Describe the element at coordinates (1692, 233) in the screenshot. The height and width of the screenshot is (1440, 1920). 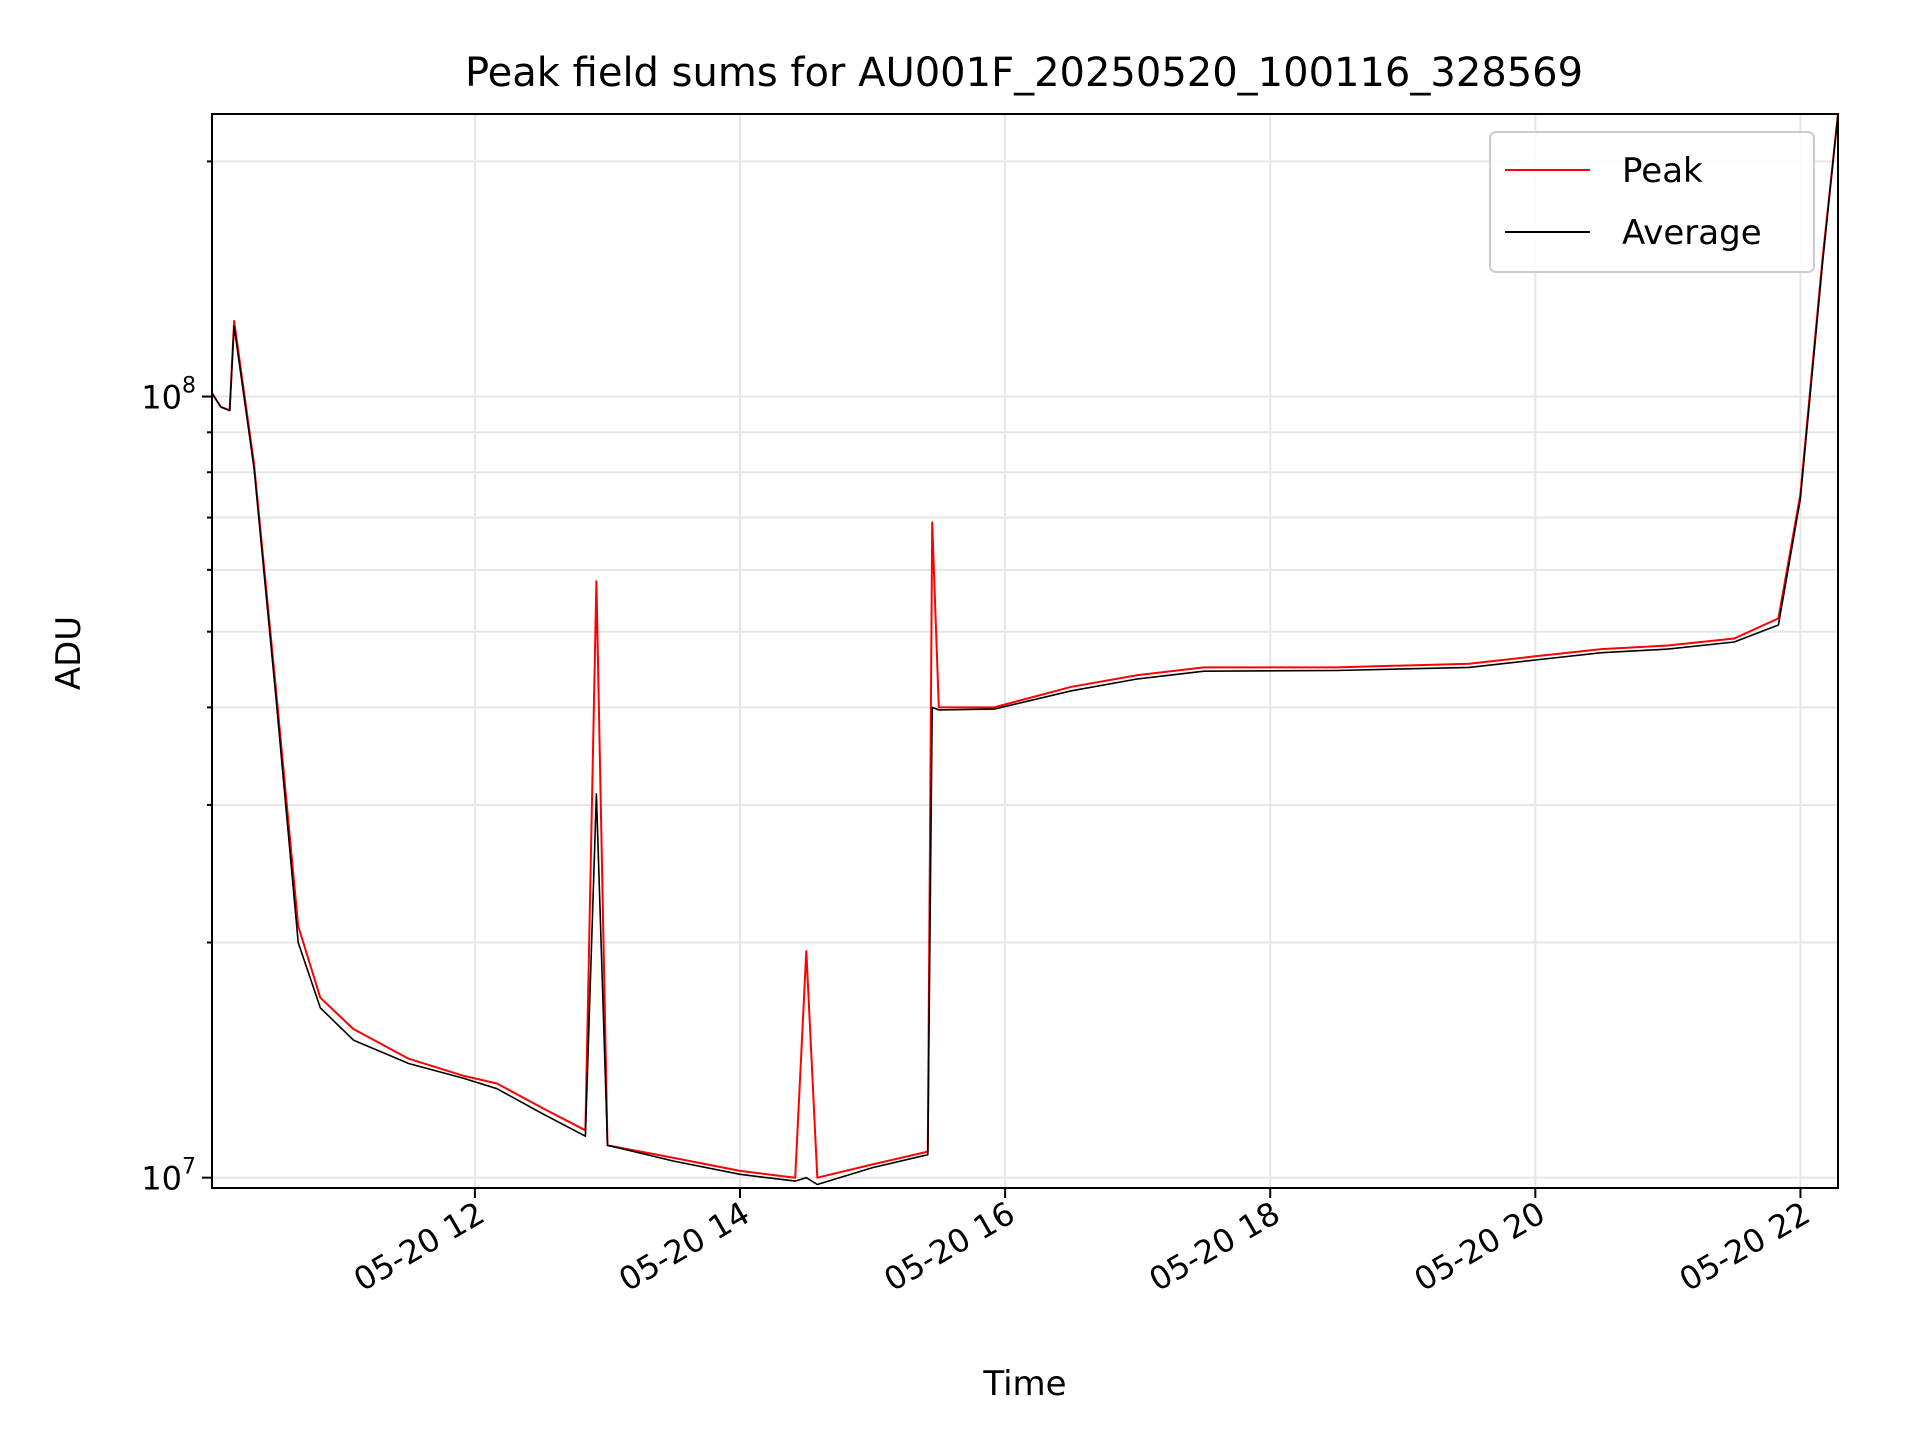
I see `legend-label-average: Average` at that location.